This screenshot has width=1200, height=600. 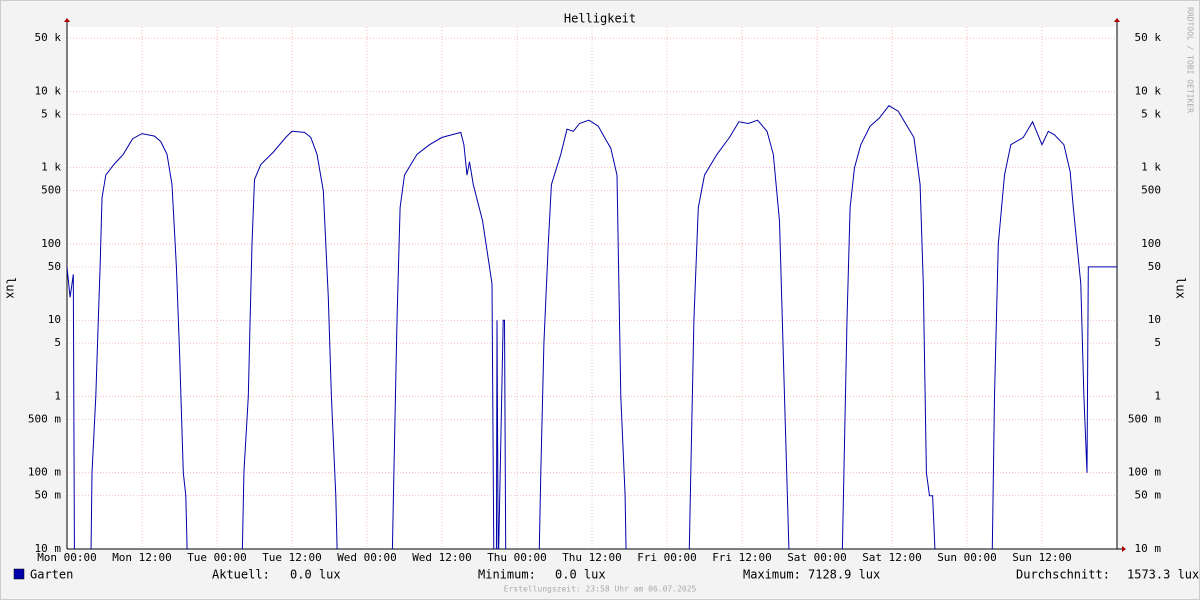 I want to click on y2-tick-label: 100, so click(x=1151, y=243).